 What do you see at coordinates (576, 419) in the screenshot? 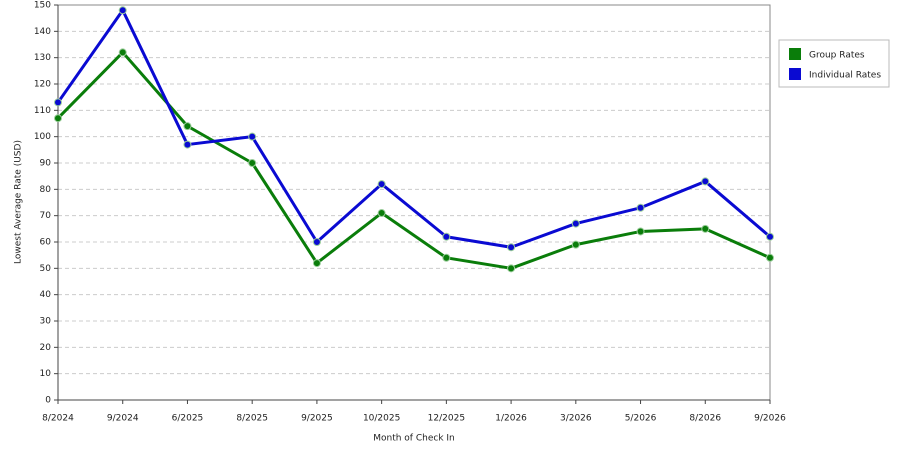
I see `x-tick-label: 3/2026` at bounding box center [576, 419].